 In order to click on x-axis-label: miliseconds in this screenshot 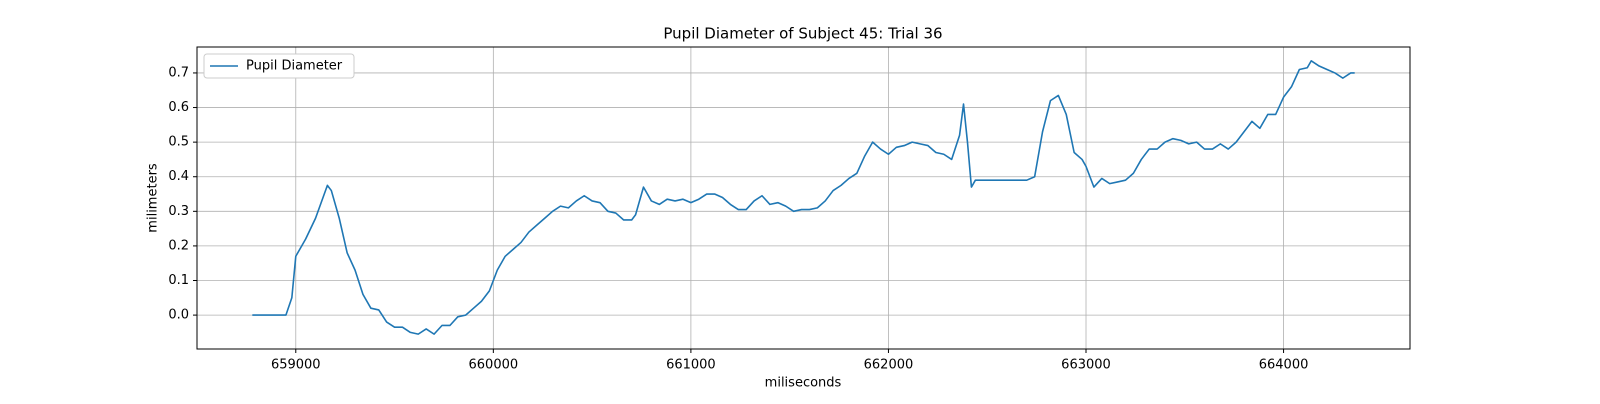, I will do `click(803, 383)`.